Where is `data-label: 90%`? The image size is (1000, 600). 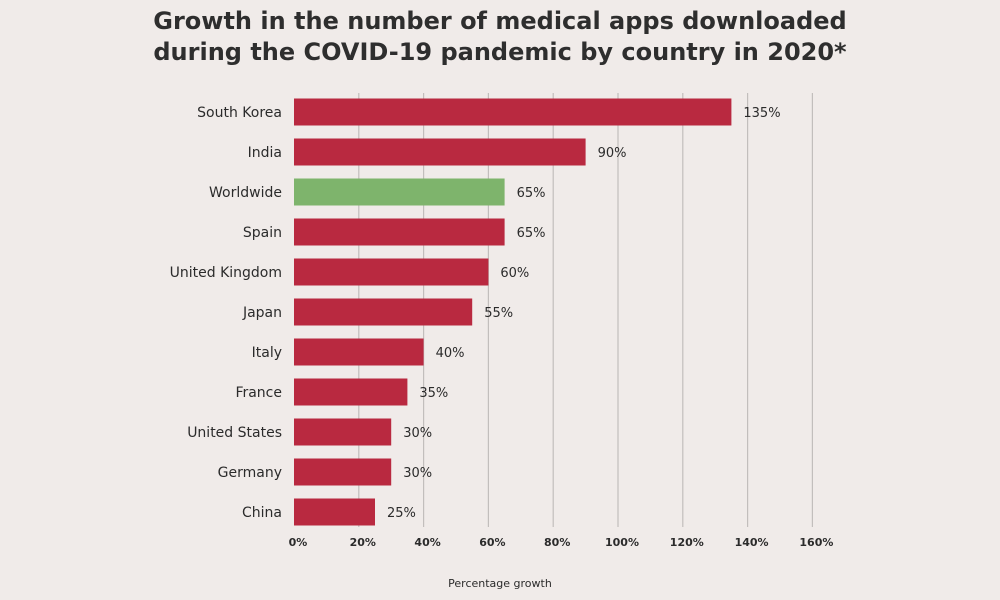
data-label: 90% is located at coordinates (612, 153).